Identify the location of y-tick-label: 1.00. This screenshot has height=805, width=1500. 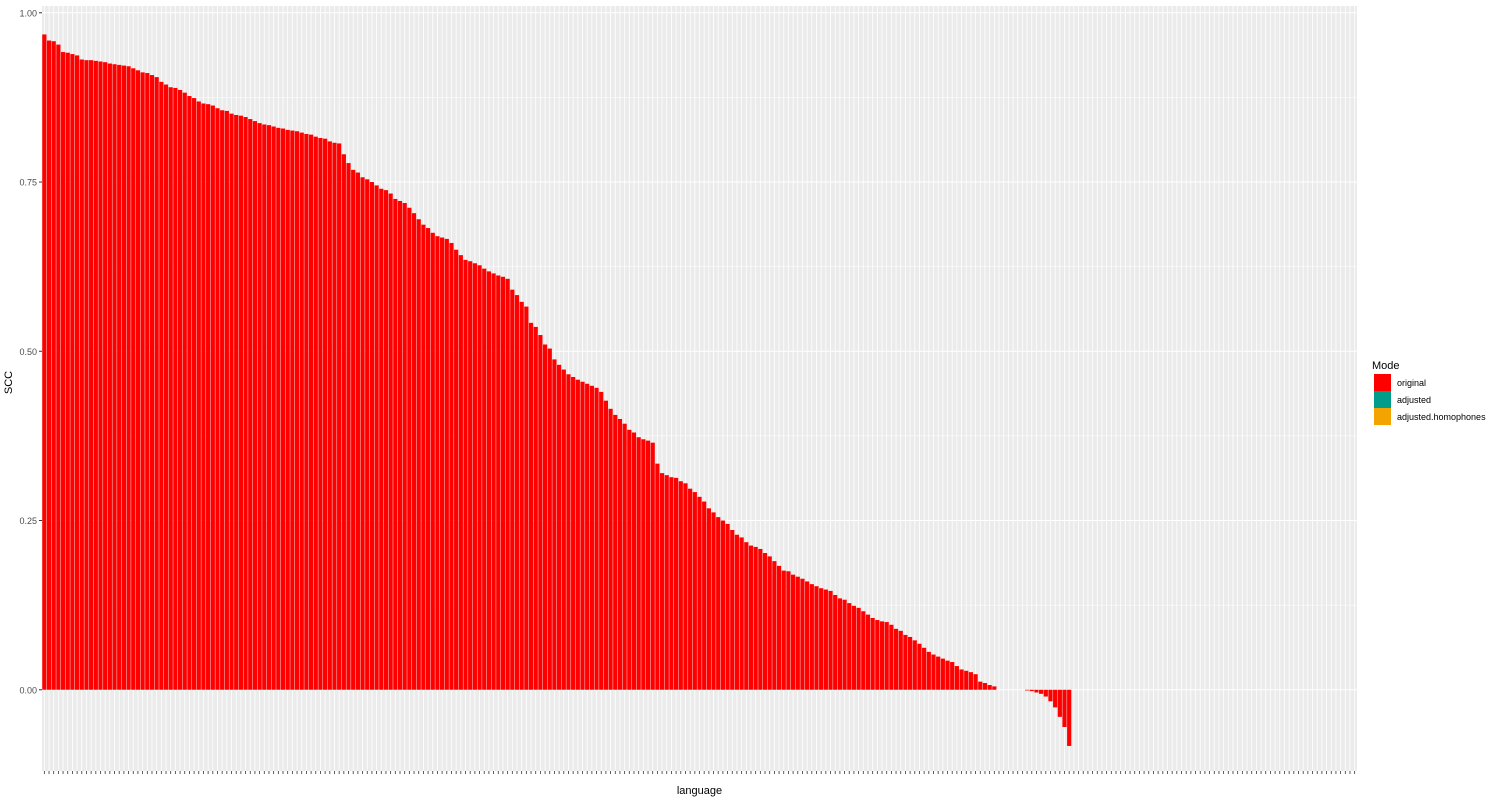
(28, 13).